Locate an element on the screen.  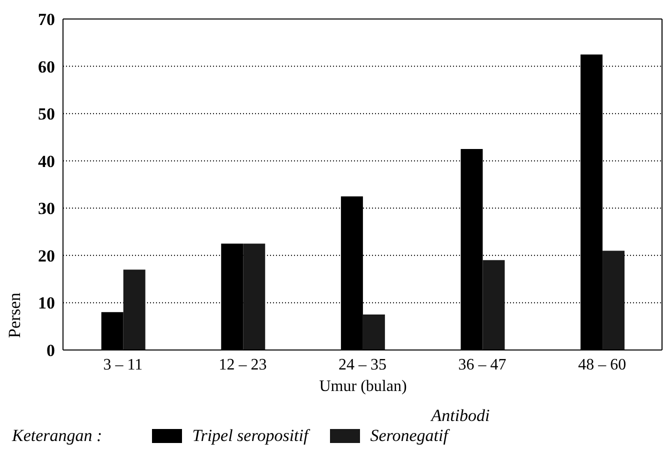
legend-label: Seronegatif is located at coordinates (408, 436).